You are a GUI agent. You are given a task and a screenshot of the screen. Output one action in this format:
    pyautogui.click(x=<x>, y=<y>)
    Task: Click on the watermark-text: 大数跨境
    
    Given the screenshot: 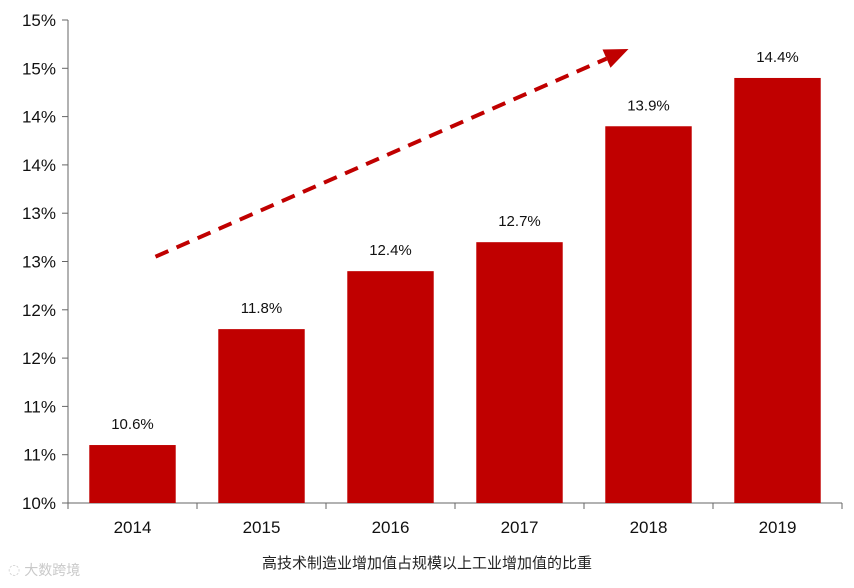 What is the action you would take?
    pyautogui.click(x=52, y=571)
    